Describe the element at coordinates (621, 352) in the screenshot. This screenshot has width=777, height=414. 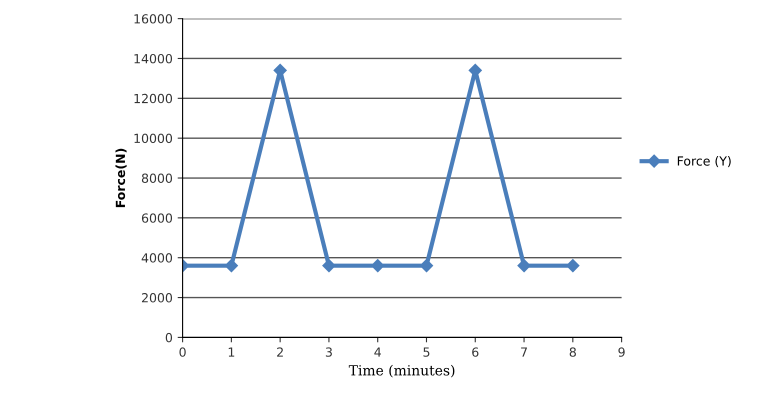
I see `x-tick-label: 9` at that location.